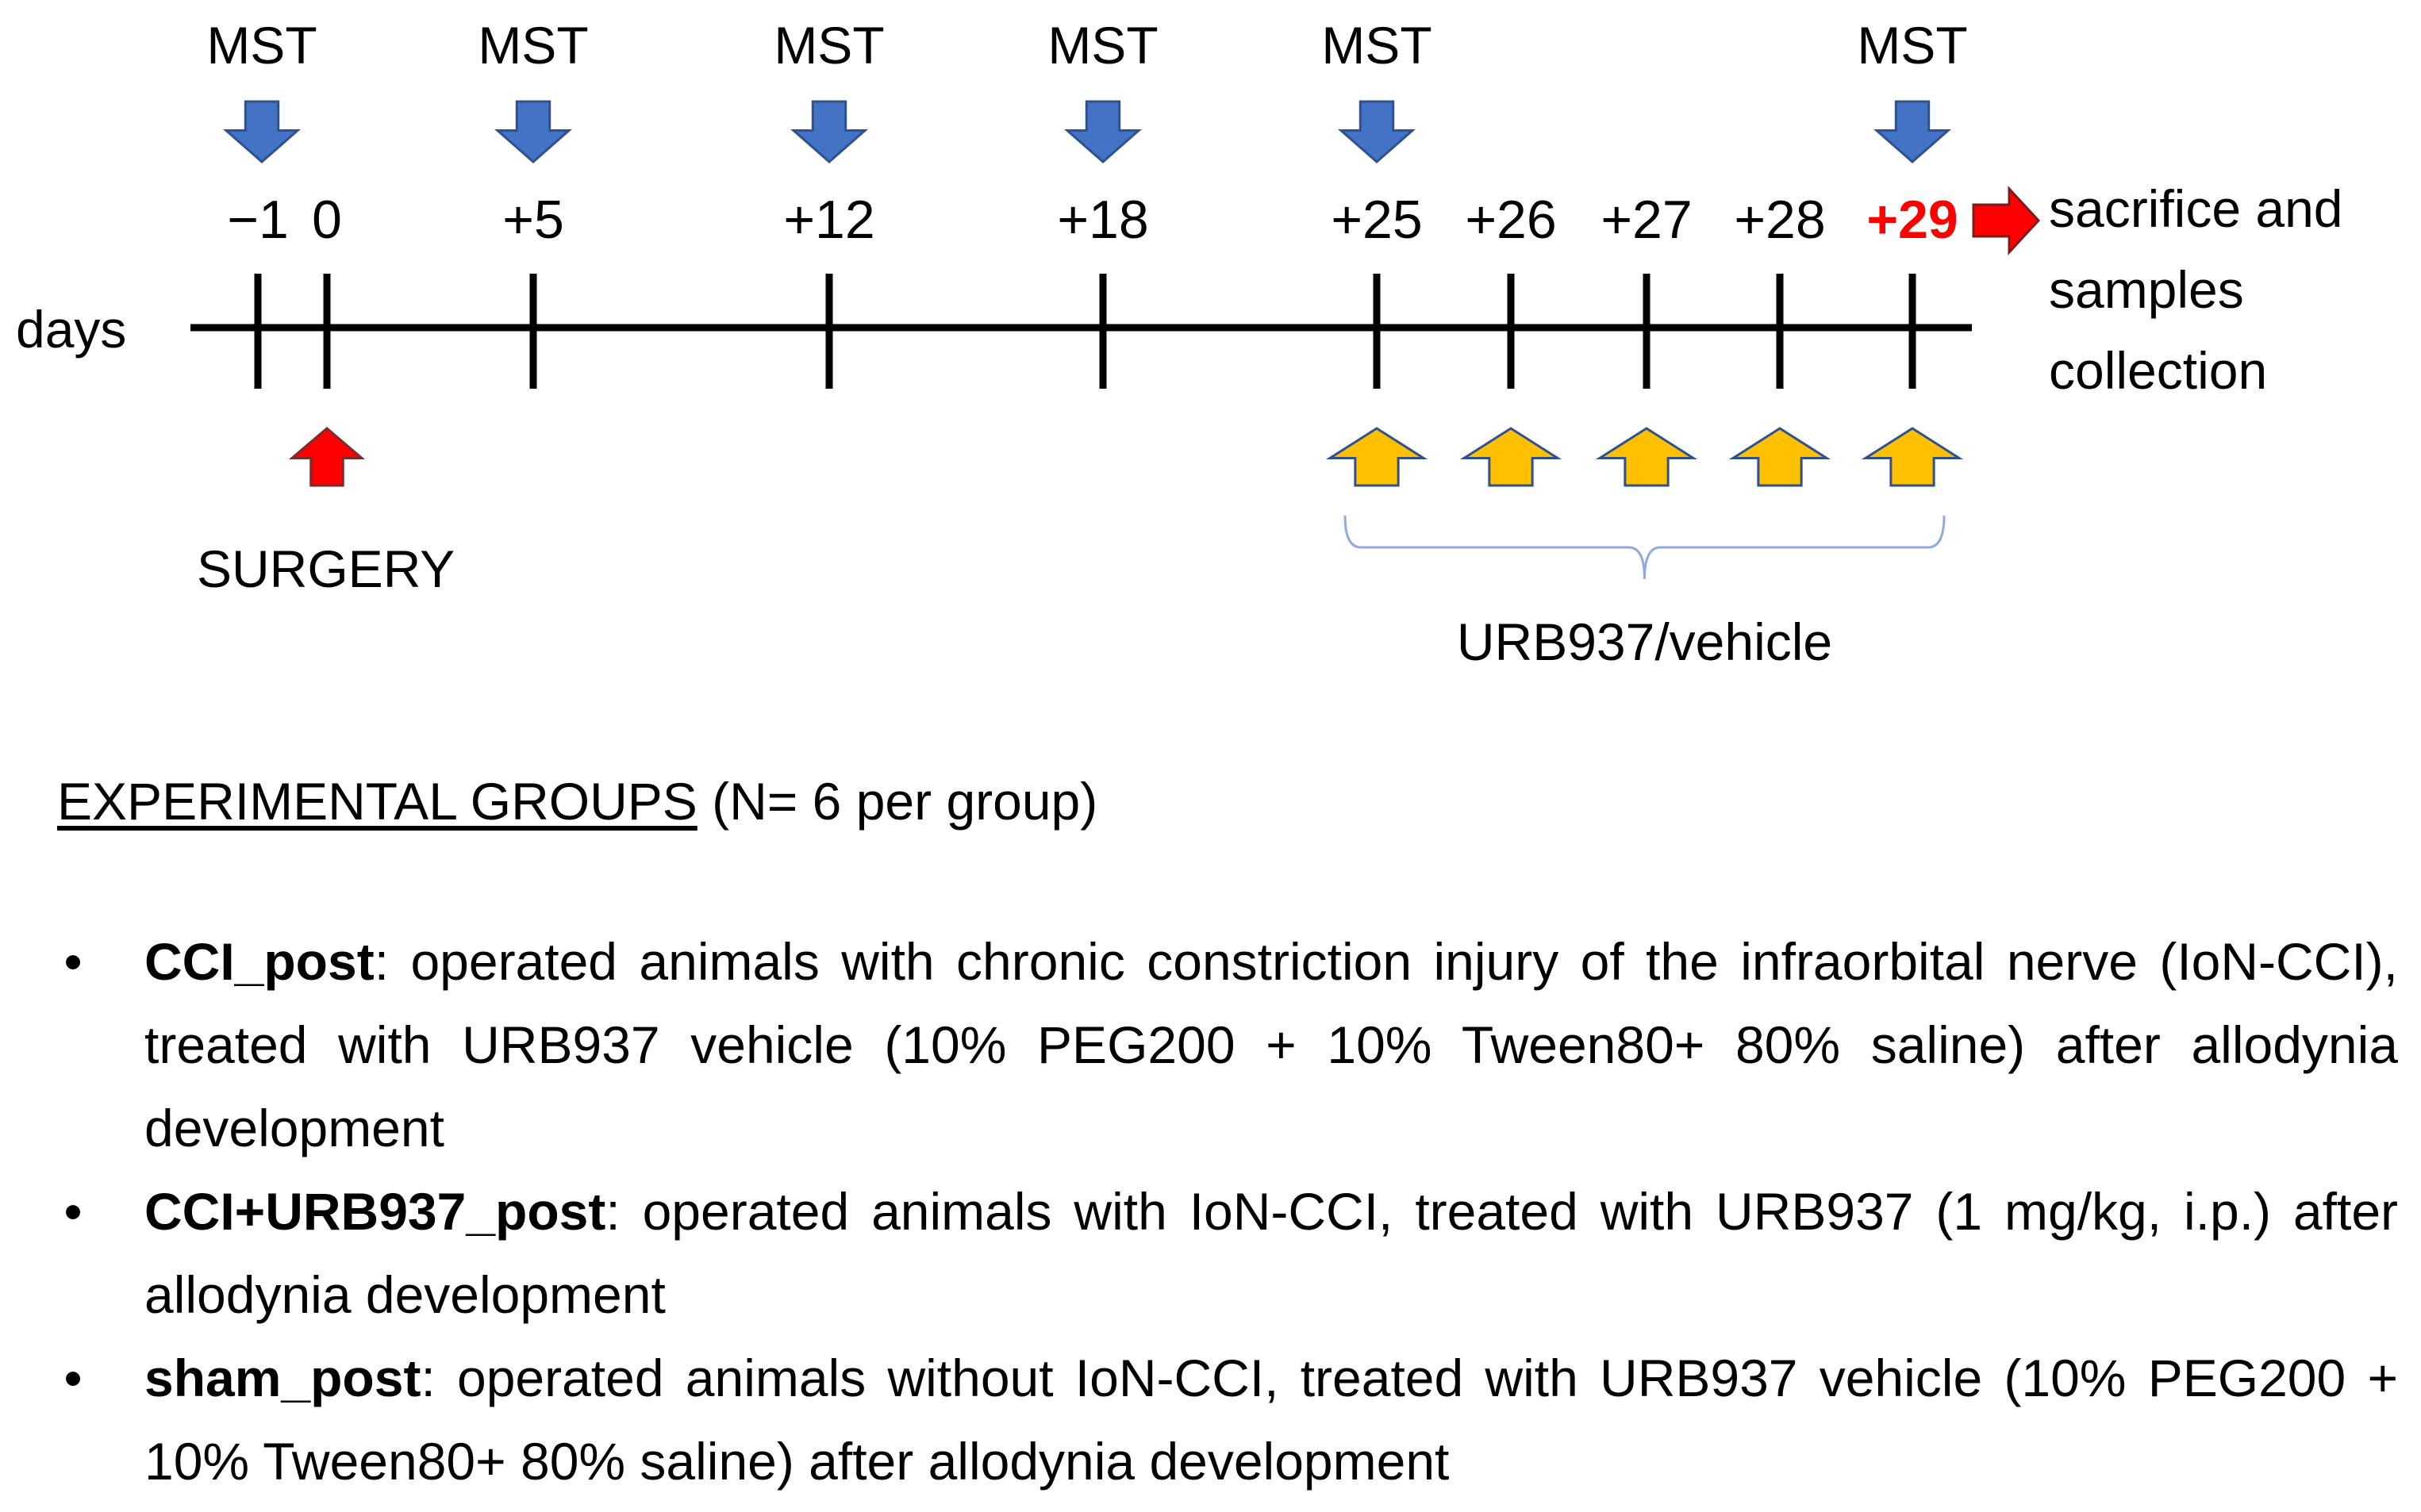 The width and height of the screenshot is (2421, 1512). I want to click on end-label: sacrifice and samples collection, so click(2203, 290).